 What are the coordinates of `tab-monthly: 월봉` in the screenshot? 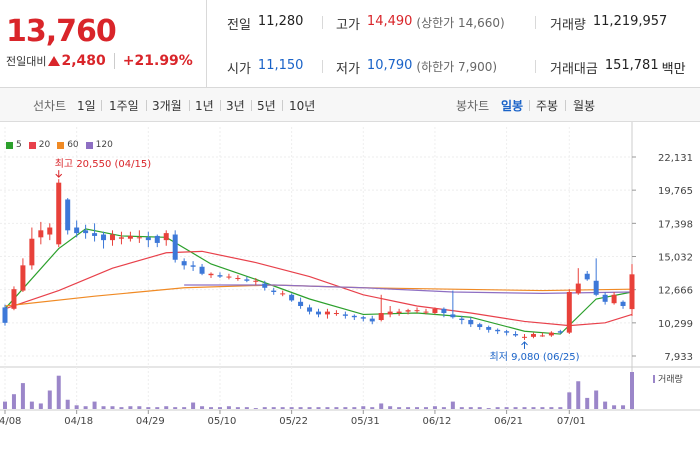 It's located at (584, 106).